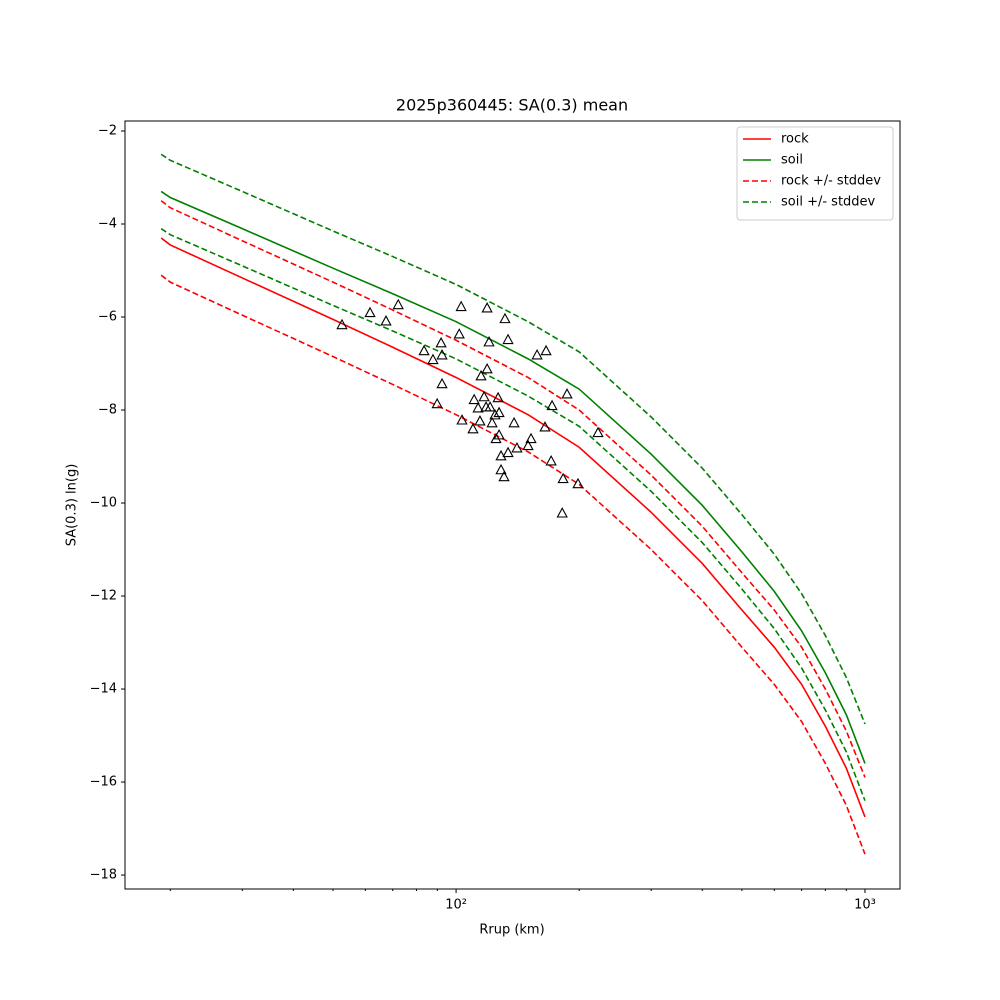 The width and height of the screenshot is (1000, 1000). Describe the element at coordinates (72, 505) in the screenshot. I see `y-axis-label: SA(0.3) ln(g)` at that location.